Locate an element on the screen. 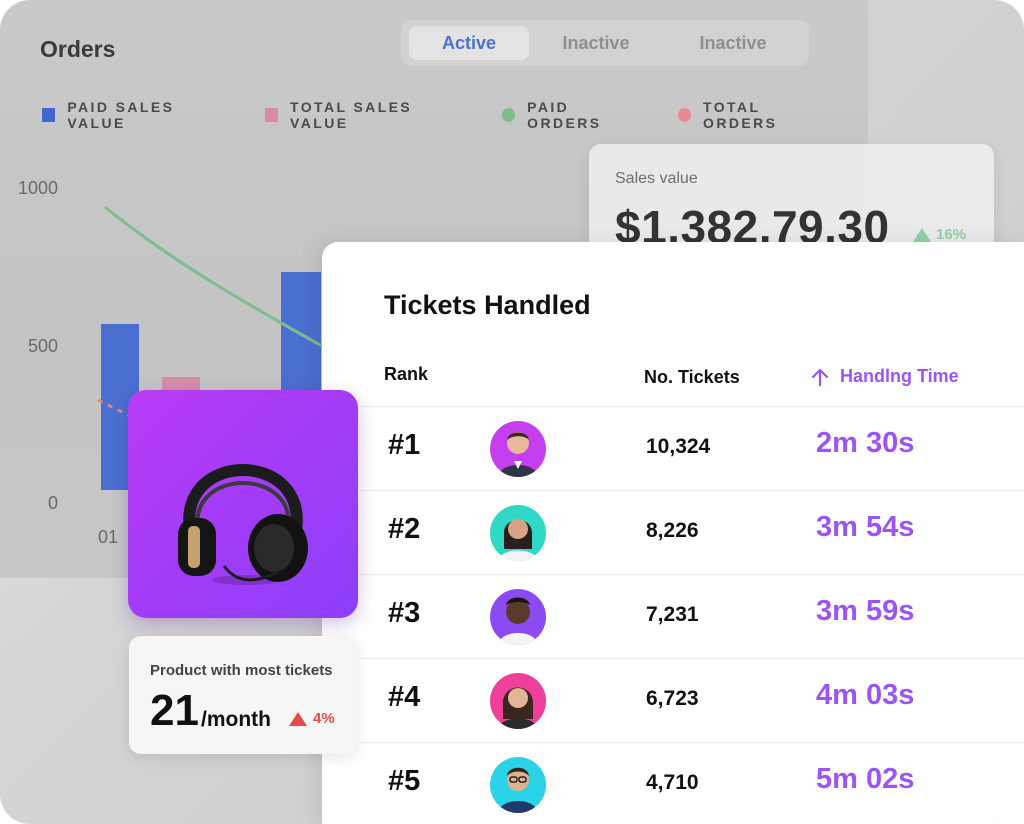 The image size is (1024, 824). legend-label-paid-orders: PAID ORDERS is located at coordinates (564, 115).